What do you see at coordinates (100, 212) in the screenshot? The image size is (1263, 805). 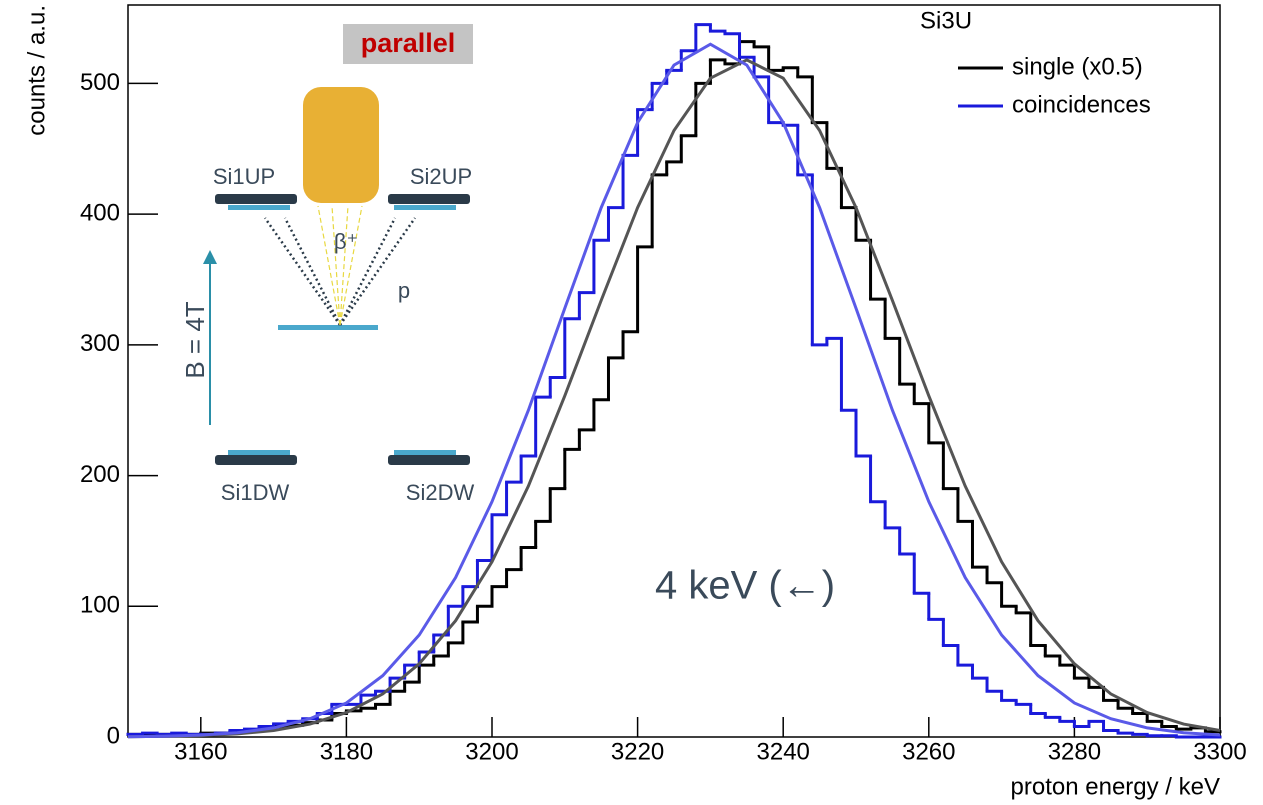 I see `y-tick-label: 400` at bounding box center [100, 212].